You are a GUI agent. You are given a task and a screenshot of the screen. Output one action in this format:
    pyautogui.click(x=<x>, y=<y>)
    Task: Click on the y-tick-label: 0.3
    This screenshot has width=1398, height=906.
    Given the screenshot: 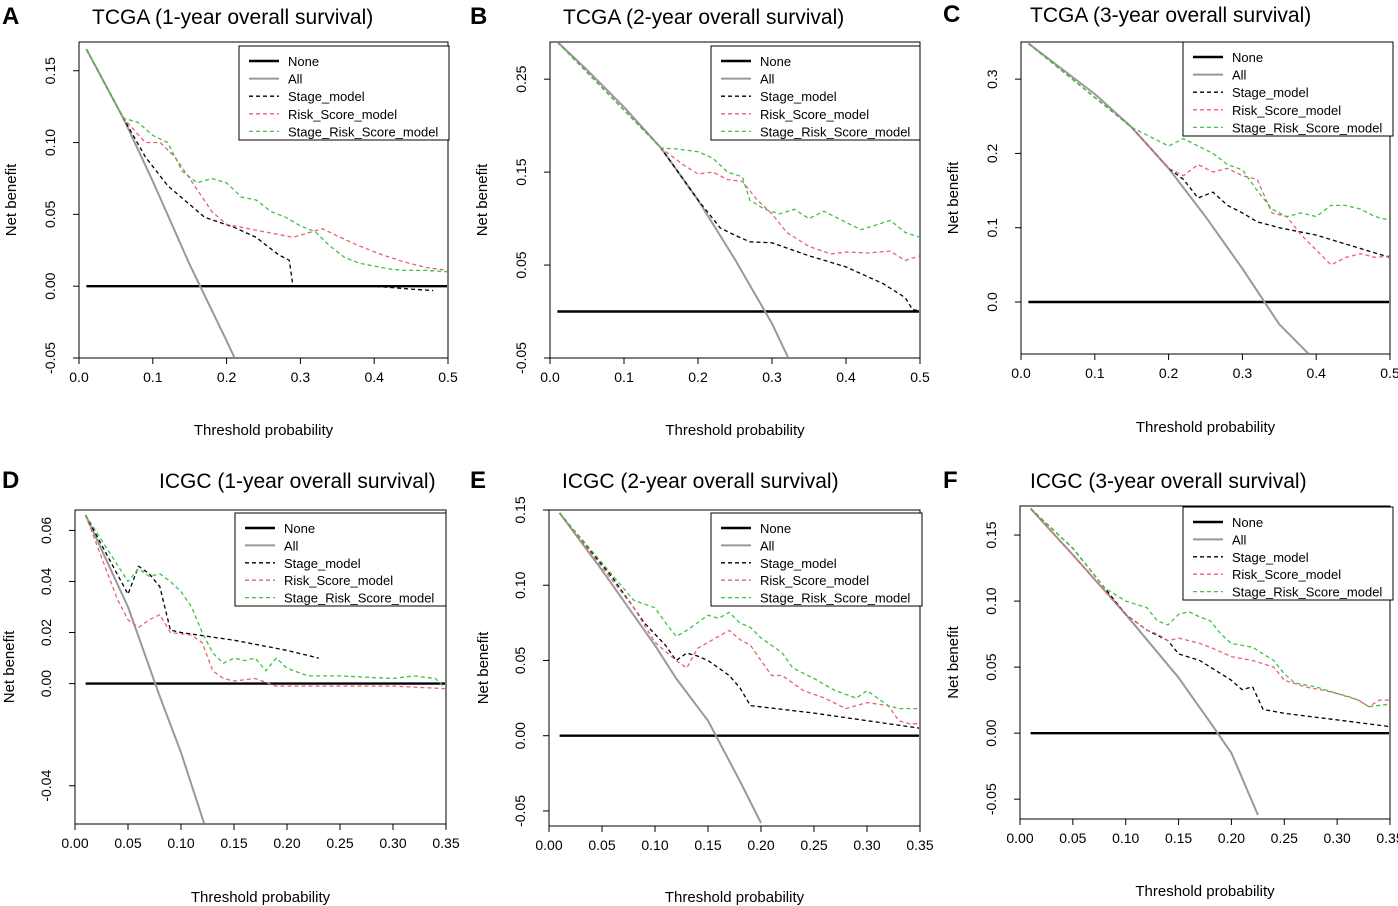 What is the action you would take?
    pyautogui.click(x=992, y=79)
    